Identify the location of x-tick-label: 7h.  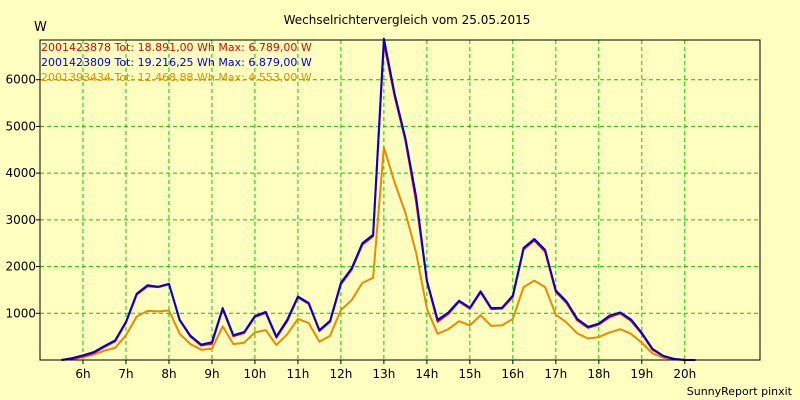
(125, 374).